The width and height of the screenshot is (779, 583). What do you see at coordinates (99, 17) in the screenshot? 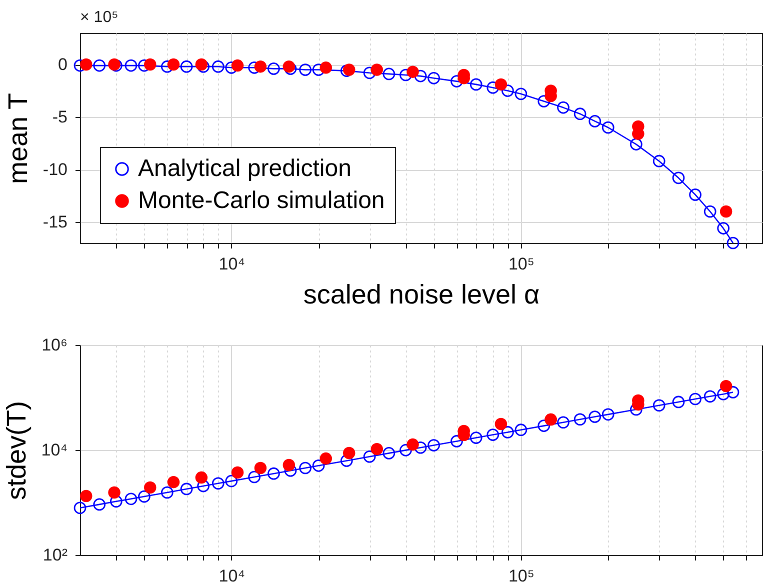
I see `text: × 10⁵` at bounding box center [99, 17].